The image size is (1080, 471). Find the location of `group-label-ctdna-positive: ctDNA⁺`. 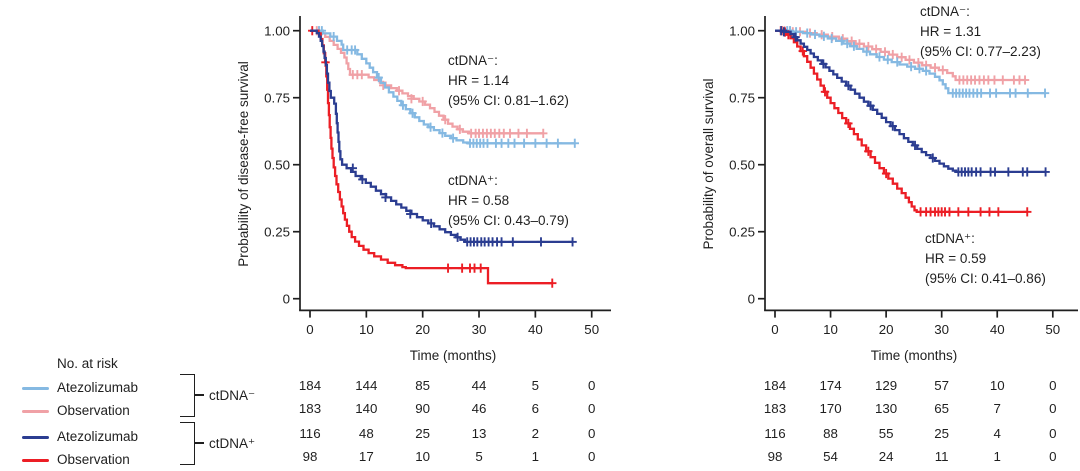

group-label-ctdna-positive: ctDNA⁺ is located at coordinates (232, 443).